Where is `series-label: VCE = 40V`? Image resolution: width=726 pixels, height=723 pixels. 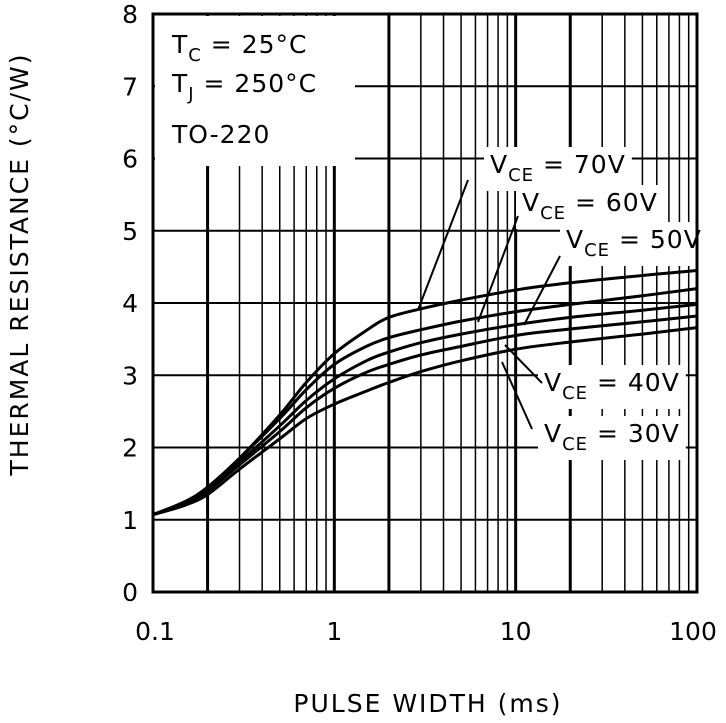
series-label: VCE = 40V is located at coordinates (612, 386).